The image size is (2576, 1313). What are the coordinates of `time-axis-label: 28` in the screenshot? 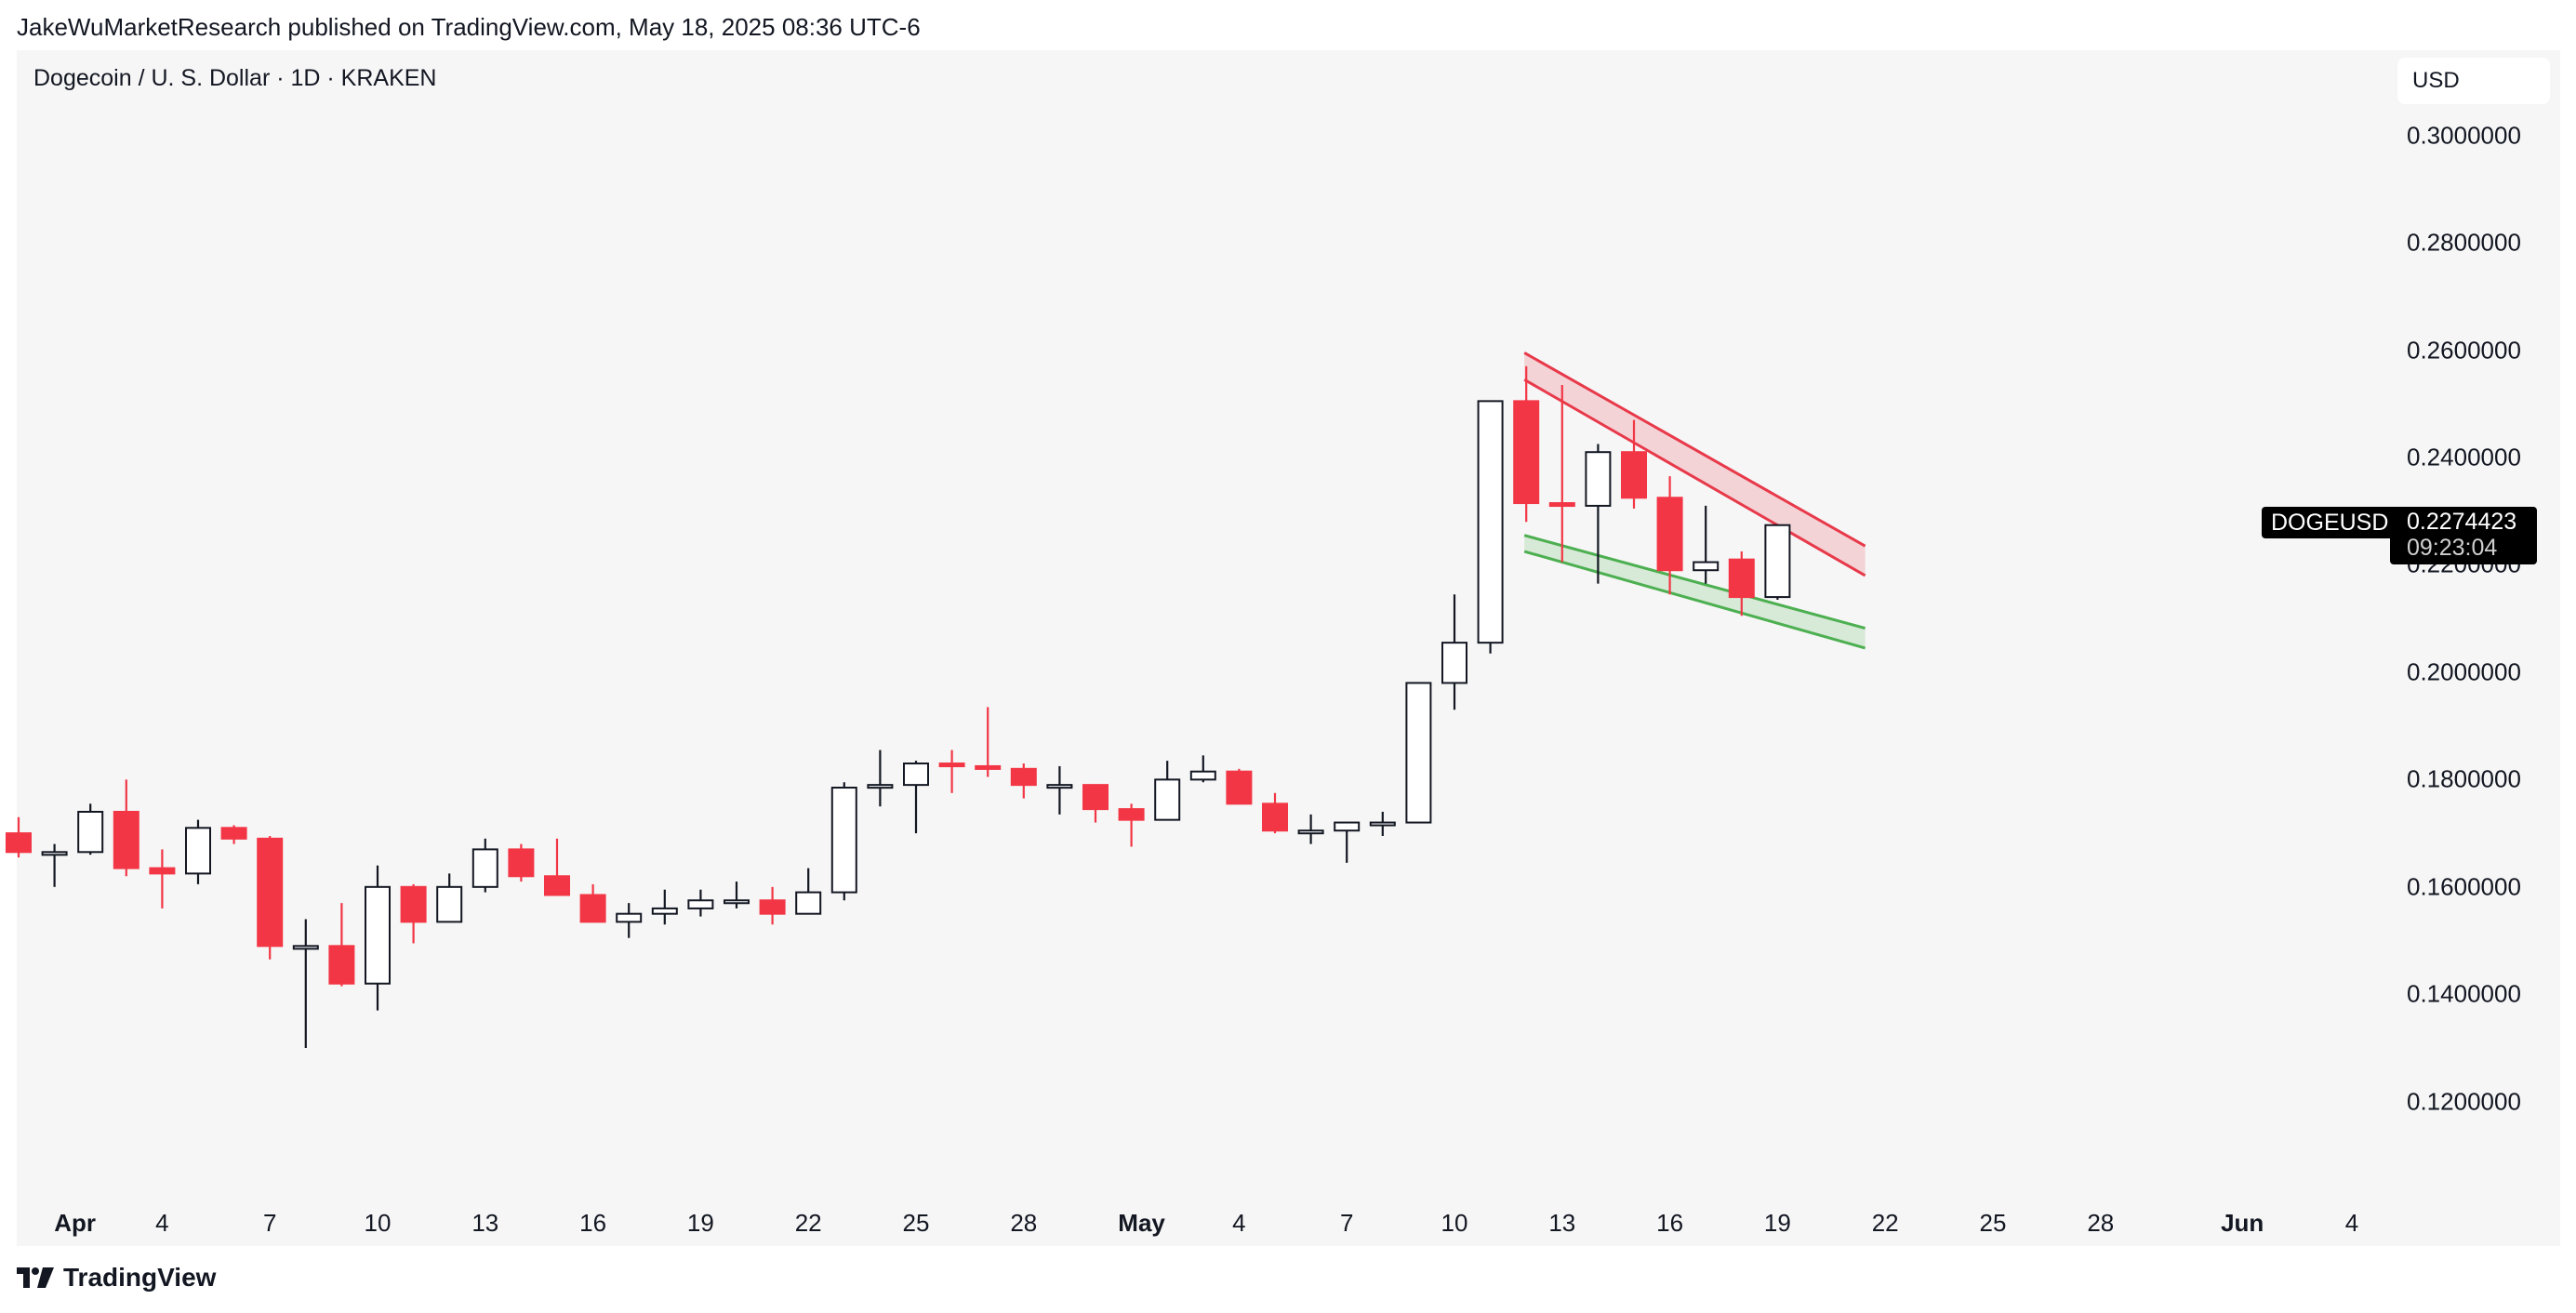 It's located at (1024, 1223).